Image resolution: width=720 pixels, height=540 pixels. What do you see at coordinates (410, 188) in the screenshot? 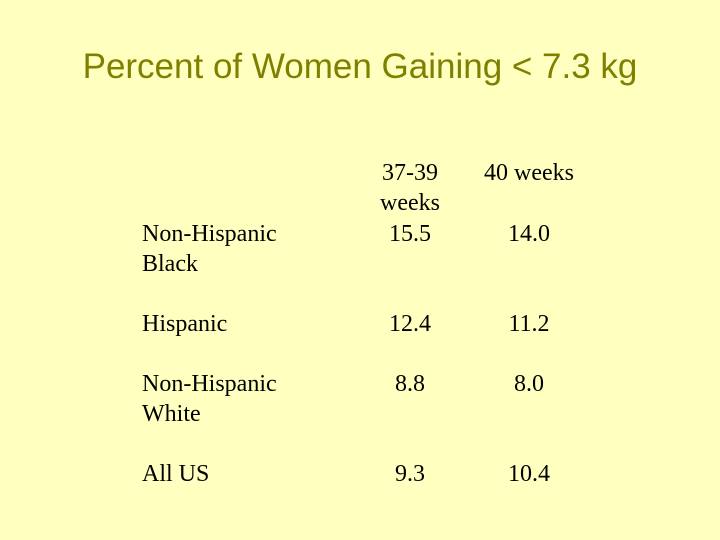
I see `column-header-37-39-weeks: 37-39 weeks` at bounding box center [410, 188].